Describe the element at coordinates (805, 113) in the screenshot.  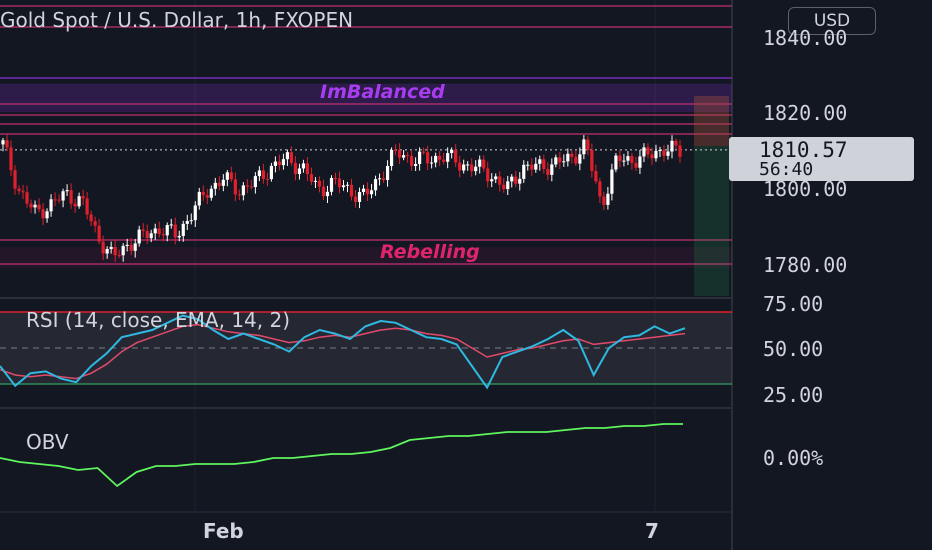
I see `price-tick: 1820.00` at that location.